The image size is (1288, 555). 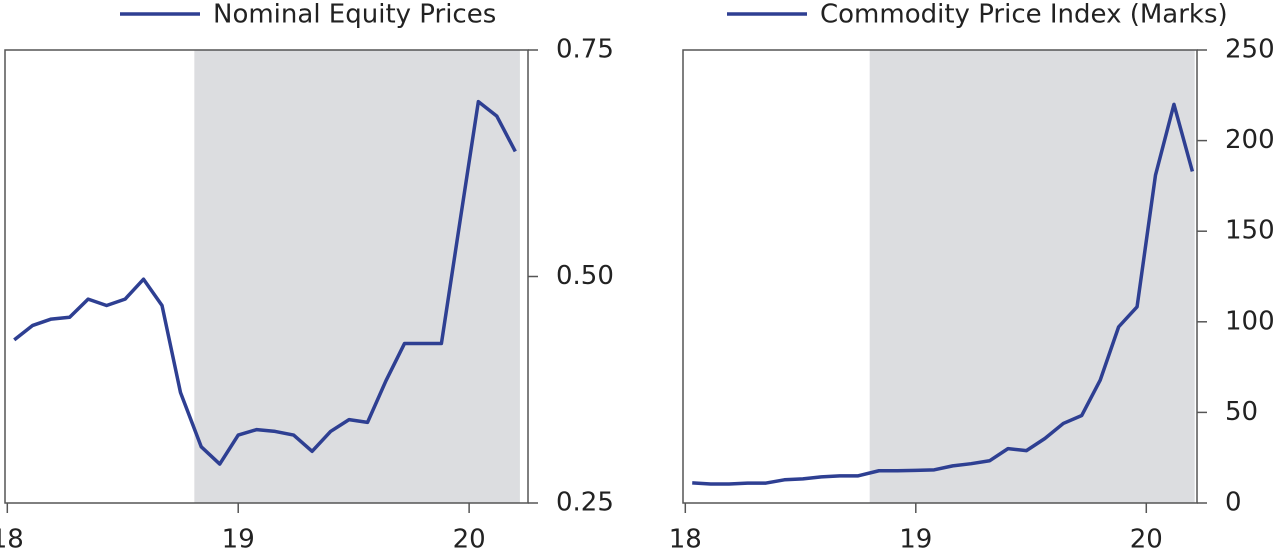 I want to click on y-tick-label: 100, so click(x=1250, y=321).